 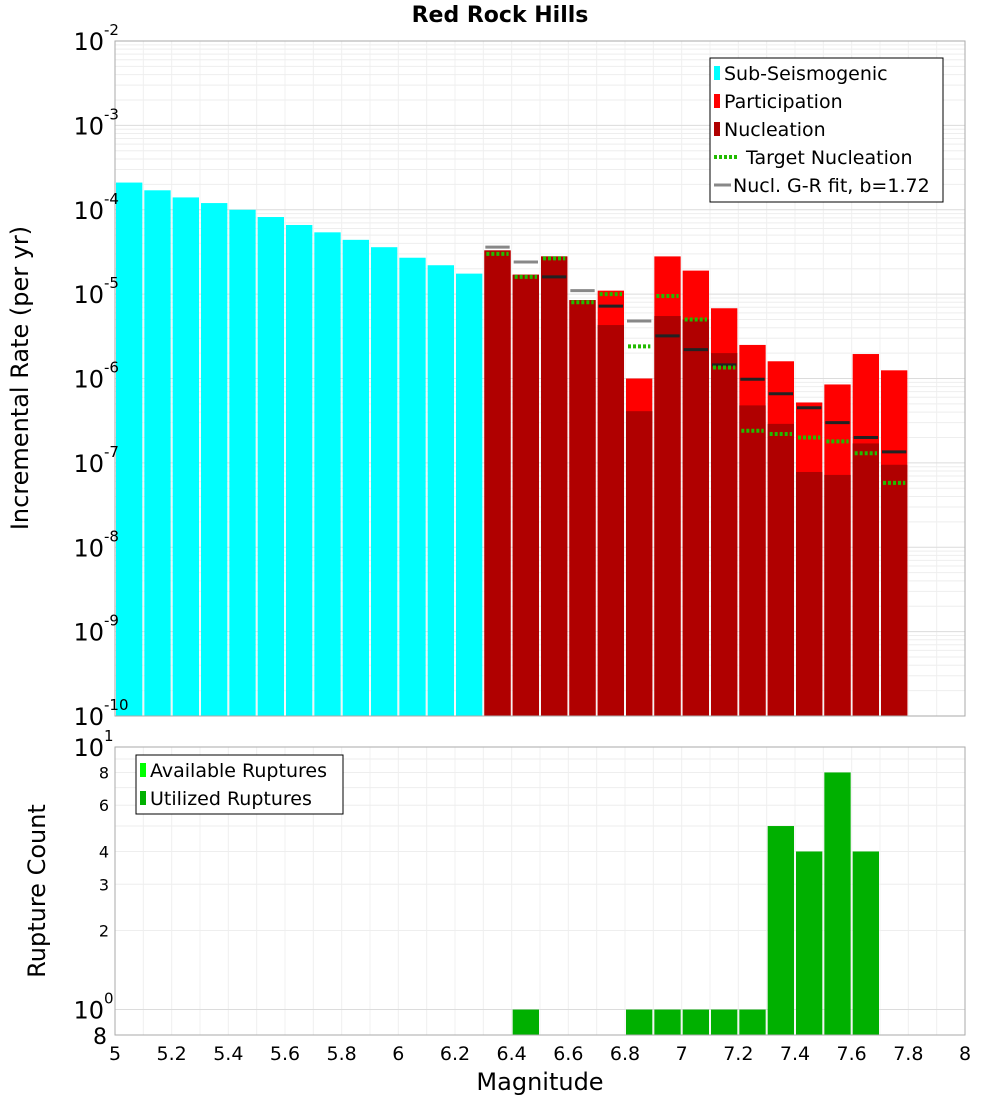 I want to click on bottom-y-tick-exponent: 0, so click(x=109, y=999).